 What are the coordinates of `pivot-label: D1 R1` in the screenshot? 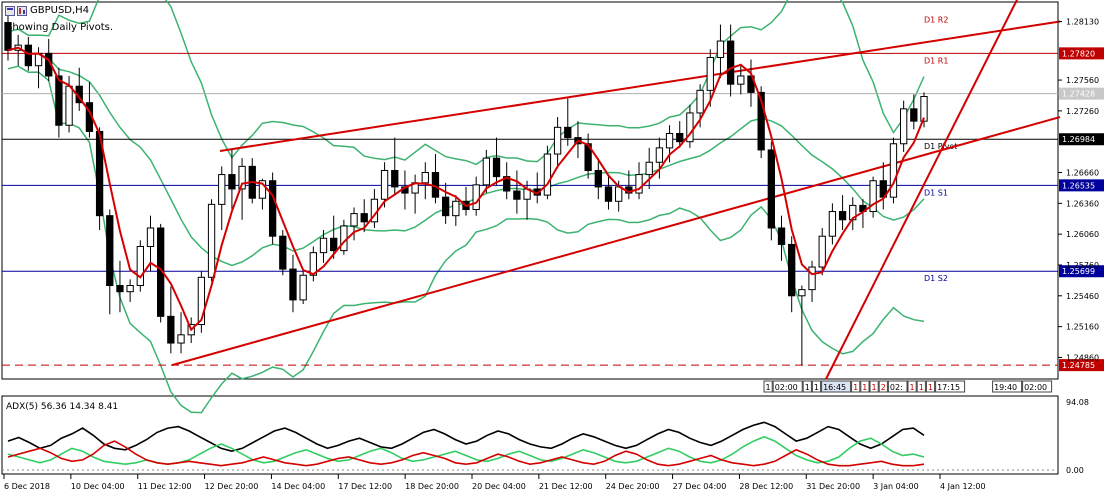 It's located at (936, 60).